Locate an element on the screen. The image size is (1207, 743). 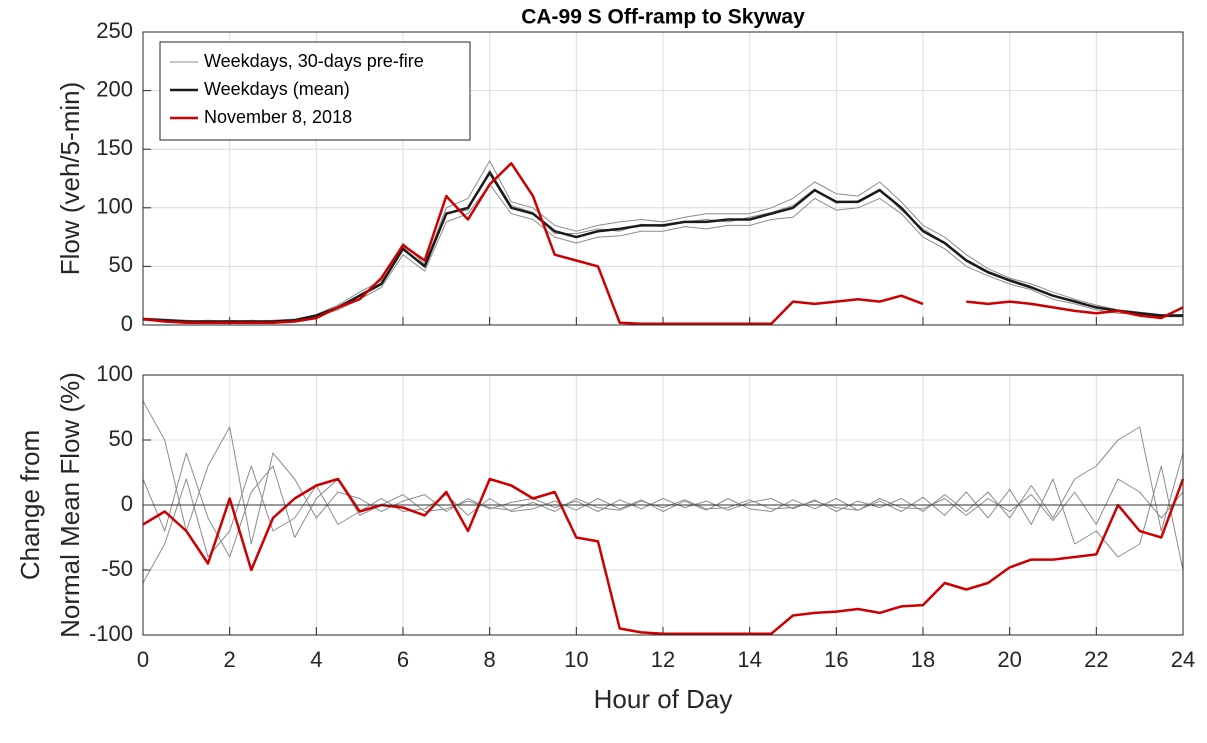
x-tick-label: 22 is located at coordinates (1096, 659).